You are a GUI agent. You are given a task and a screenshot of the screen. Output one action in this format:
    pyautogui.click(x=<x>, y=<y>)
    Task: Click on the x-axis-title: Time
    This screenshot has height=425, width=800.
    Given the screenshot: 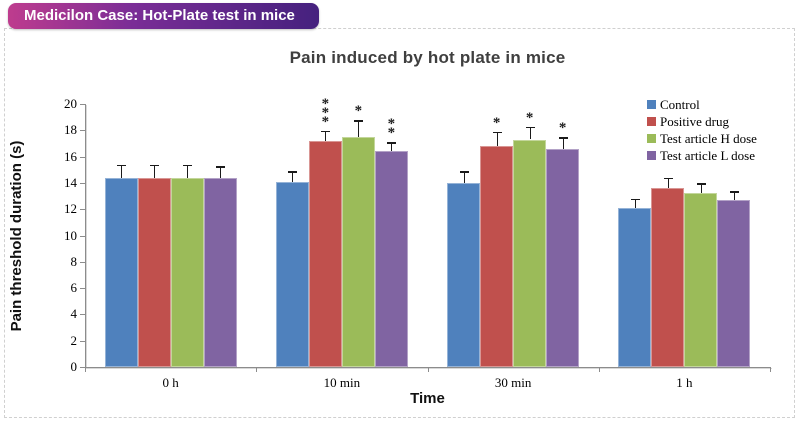 What is the action you would take?
    pyautogui.click(x=427, y=398)
    